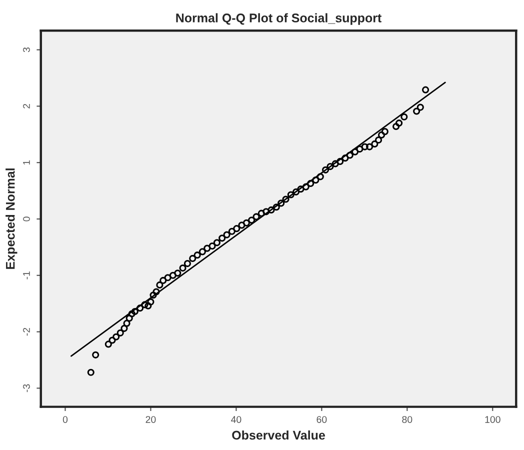 Image resolution: width=524 pixels, height=450 pixels. Describe the element at coordinates (407, 419) in the screenshot. I see `x-tick-label: 80` at that location.